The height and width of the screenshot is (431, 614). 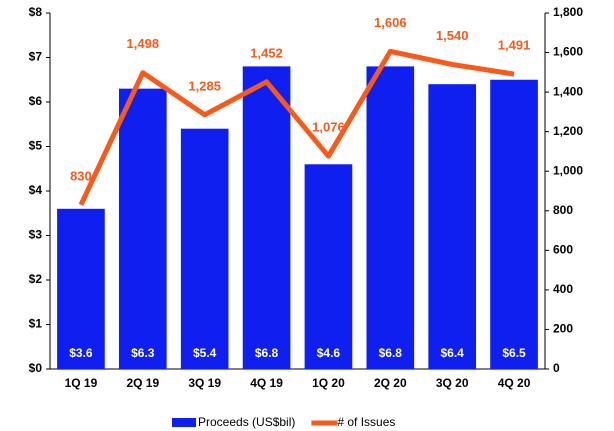 I want to click on y2-tick-label: 600, so click(x=563, y=250).